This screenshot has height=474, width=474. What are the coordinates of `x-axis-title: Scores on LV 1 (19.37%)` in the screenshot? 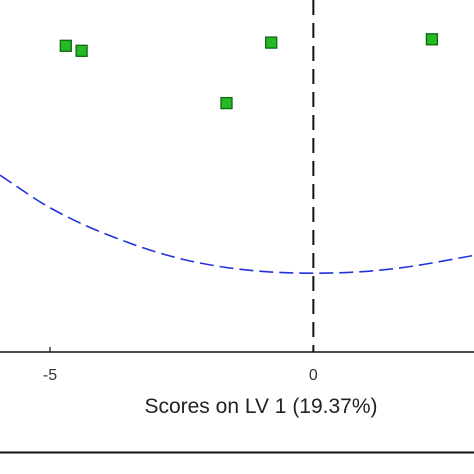 It's located at (260, 406).